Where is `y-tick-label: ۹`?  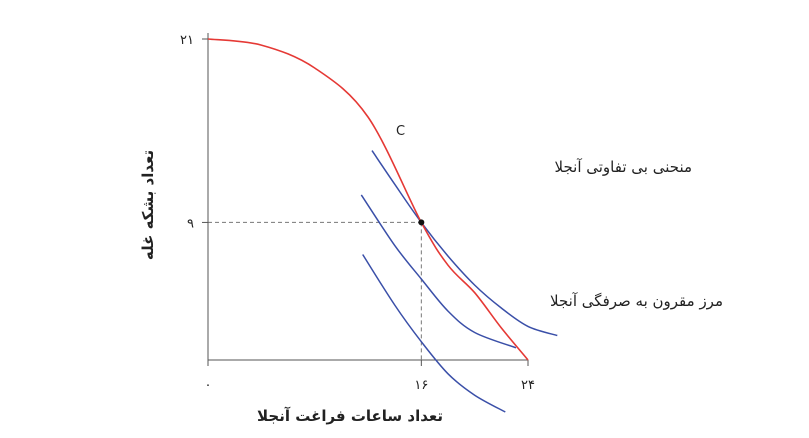
y-tick-label: ۹ is located at coordinates (190, 223).